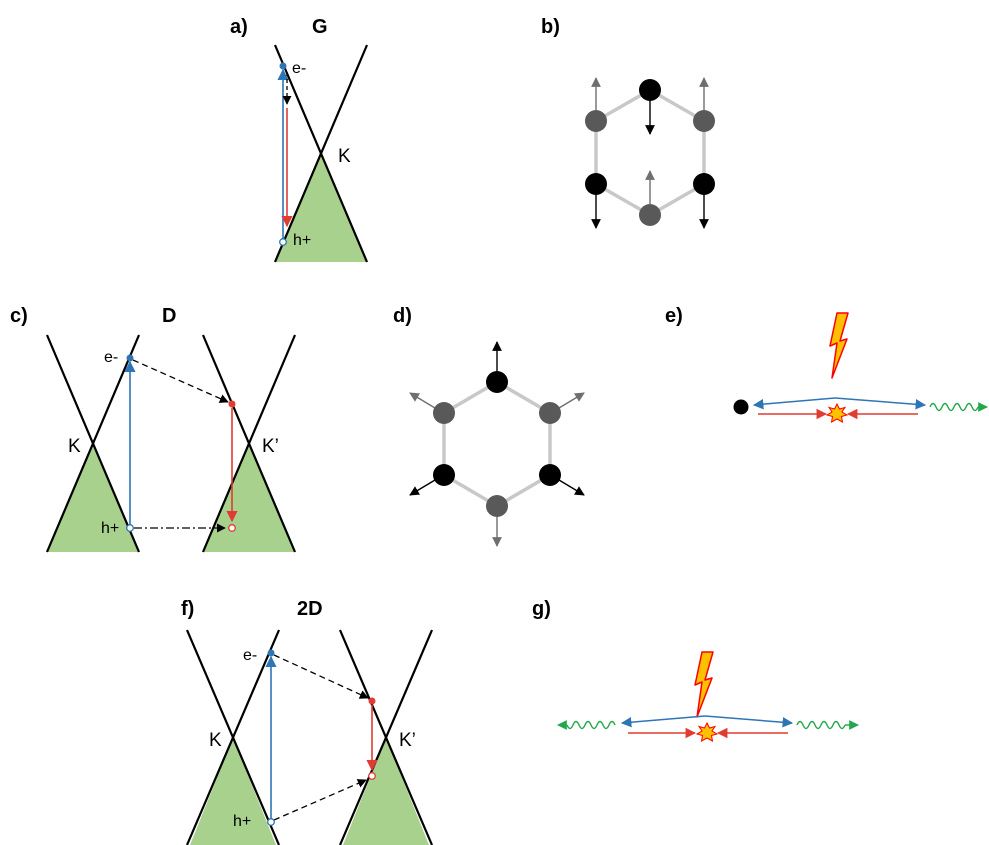  I want to click on panel-c-label: c), so click(19, 316).